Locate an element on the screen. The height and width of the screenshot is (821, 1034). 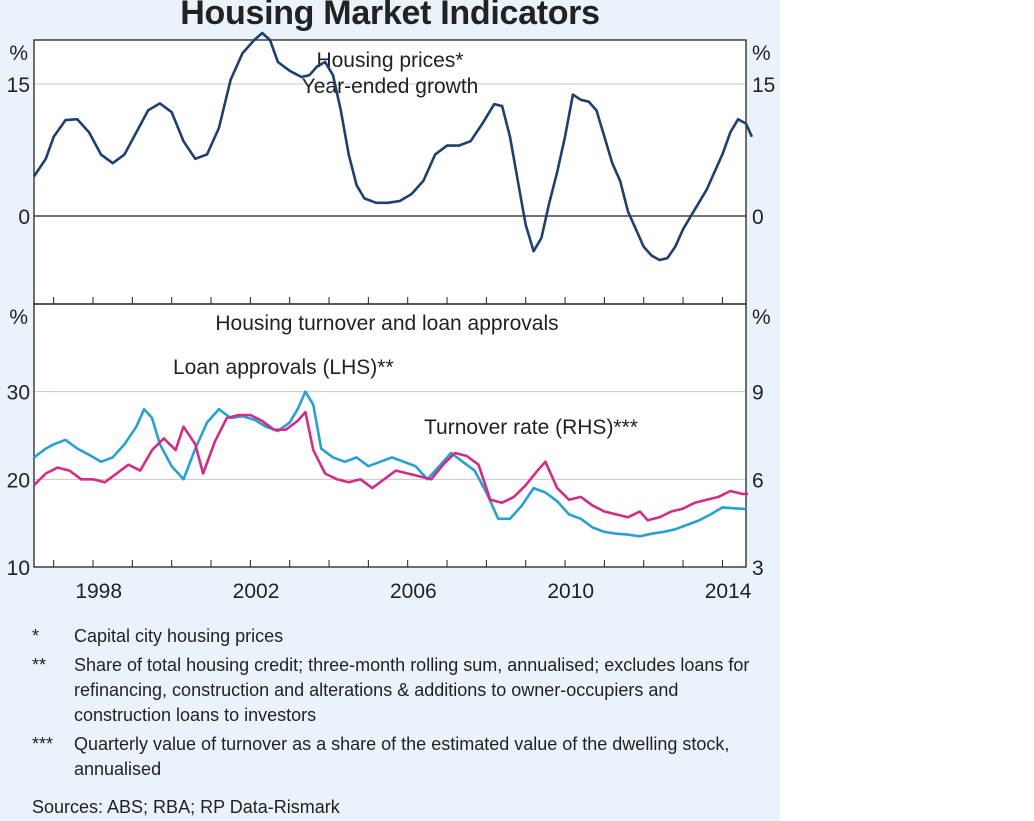
y-tick-label-left: 20 is located at coordinates (18, 480).